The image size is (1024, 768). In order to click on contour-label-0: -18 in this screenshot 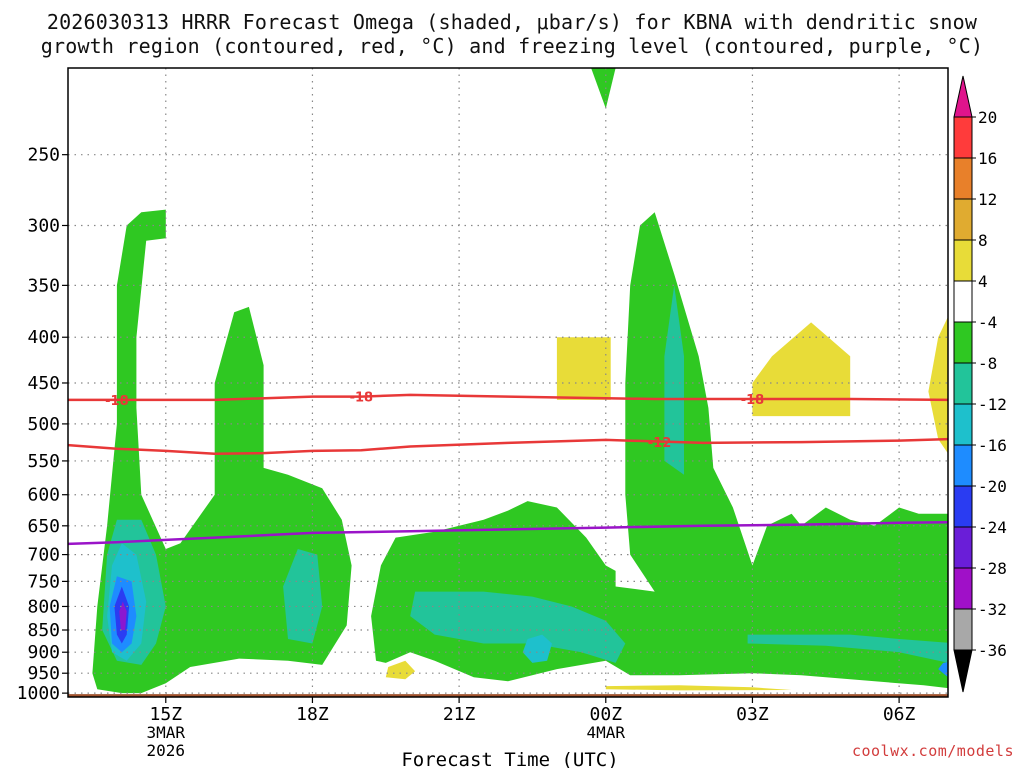, I will do `click(117, 401)`.